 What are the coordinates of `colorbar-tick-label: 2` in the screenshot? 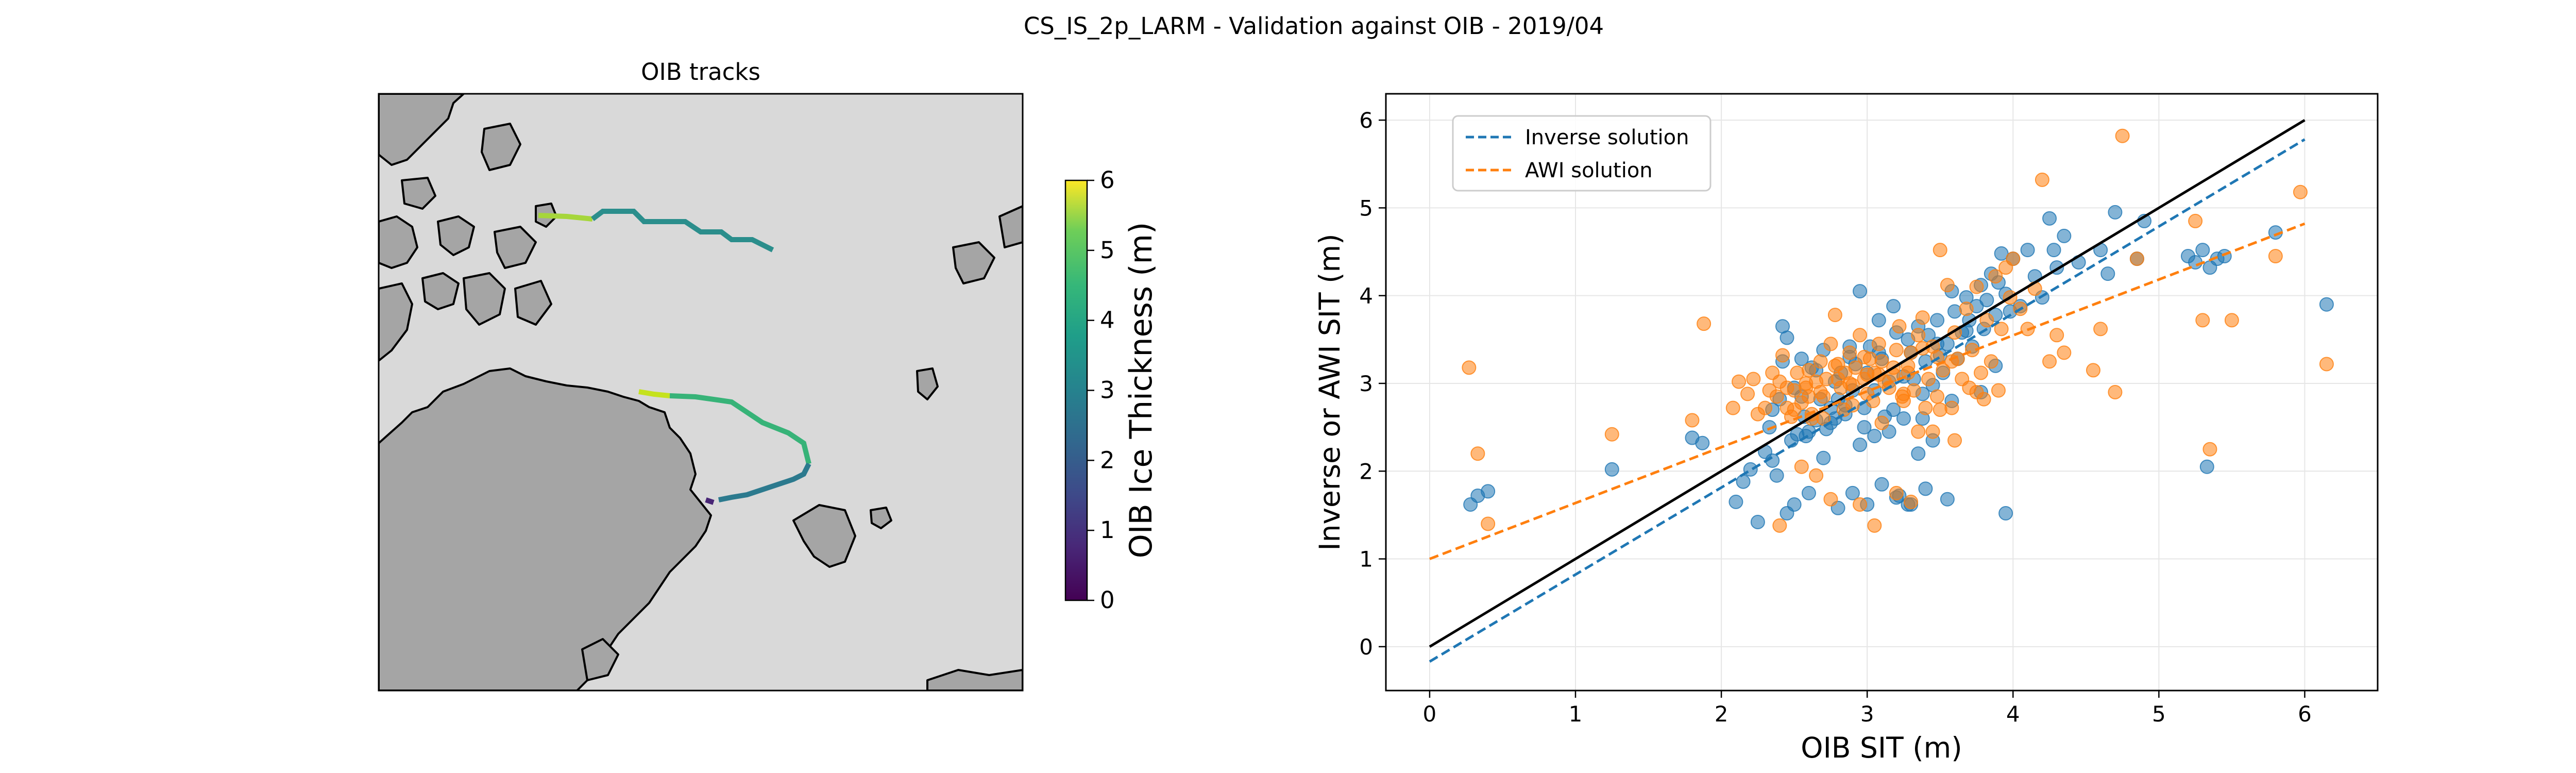 It's located at (1107, 460).